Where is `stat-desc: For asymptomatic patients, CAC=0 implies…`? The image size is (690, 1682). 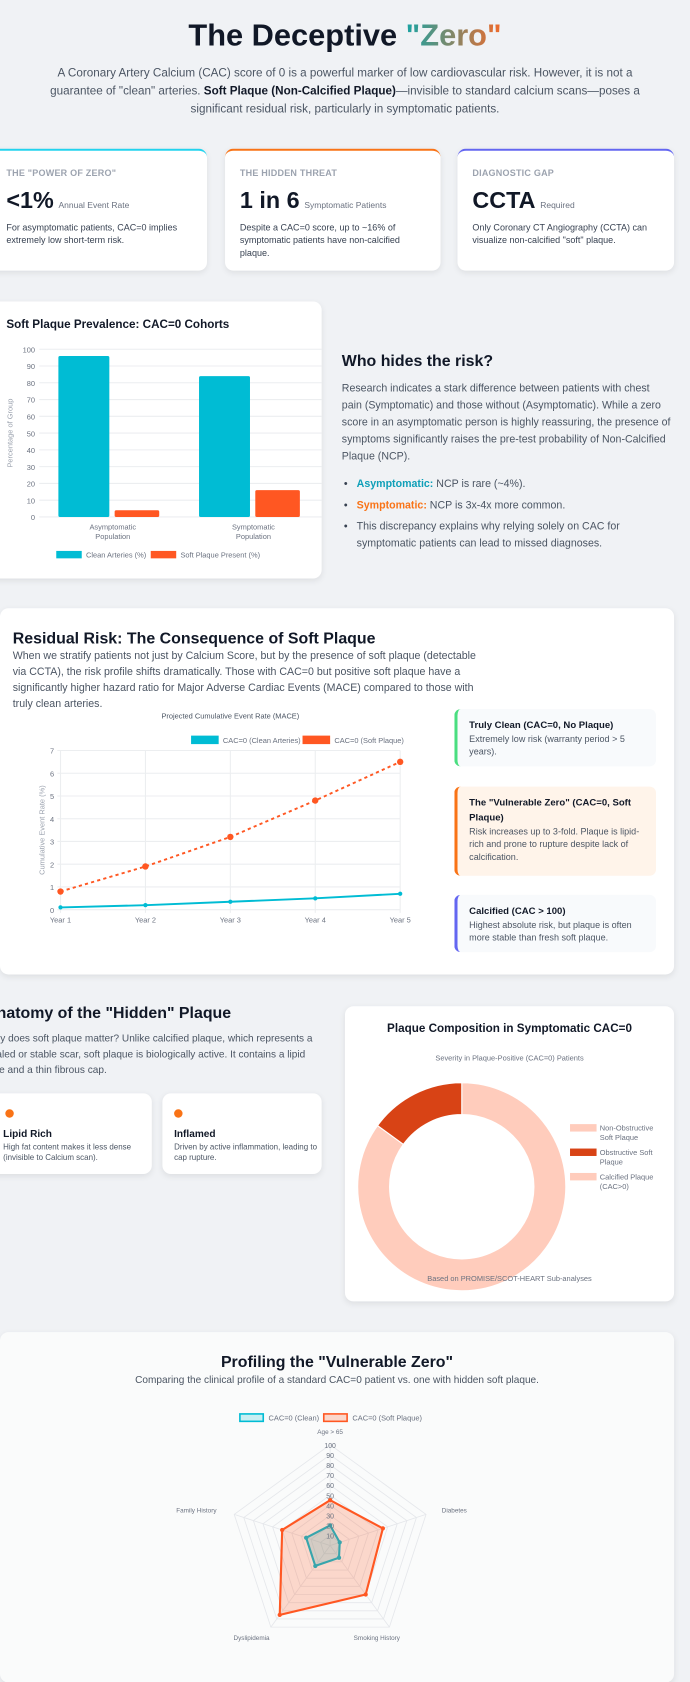 stat-desc: For asymptomatic patients, CAC=0 implies… is located at coordinates (92, 233).